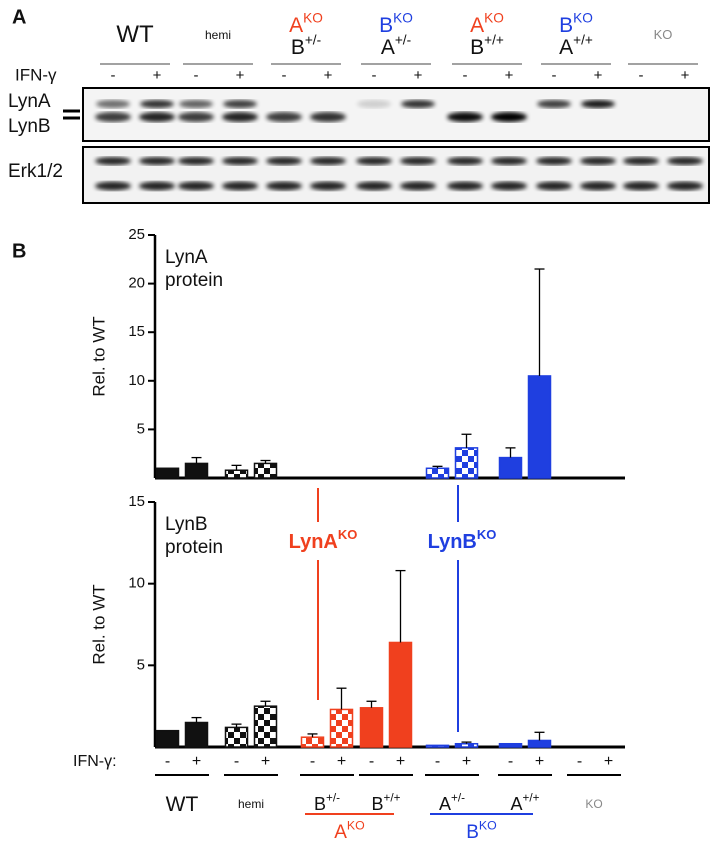 This screenshot has height=850, width=714. I want to click on label: A+/-, so click(396, 45).